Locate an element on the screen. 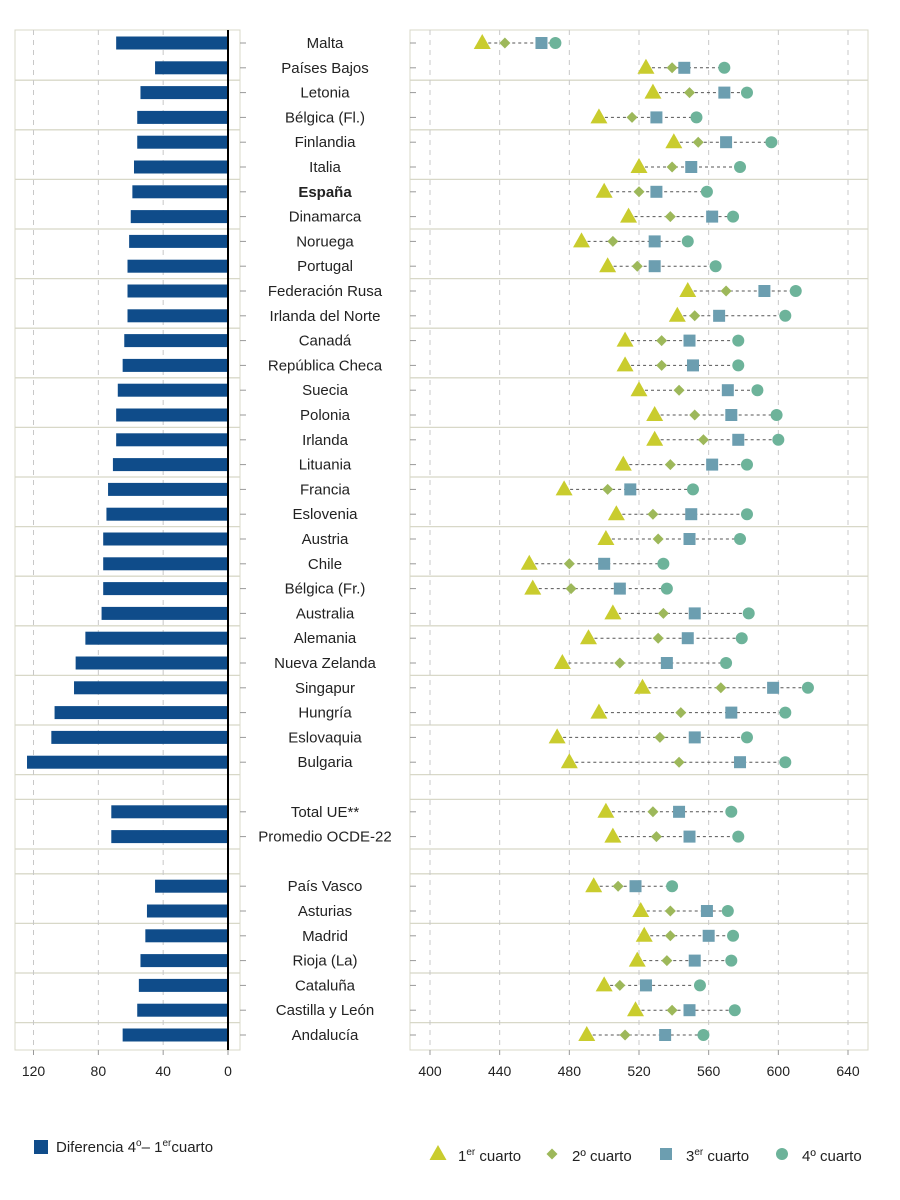 Image resolution: width=900 pixels, height=1200 pixels. country-label: Austria is located at coordinates (325, 539).